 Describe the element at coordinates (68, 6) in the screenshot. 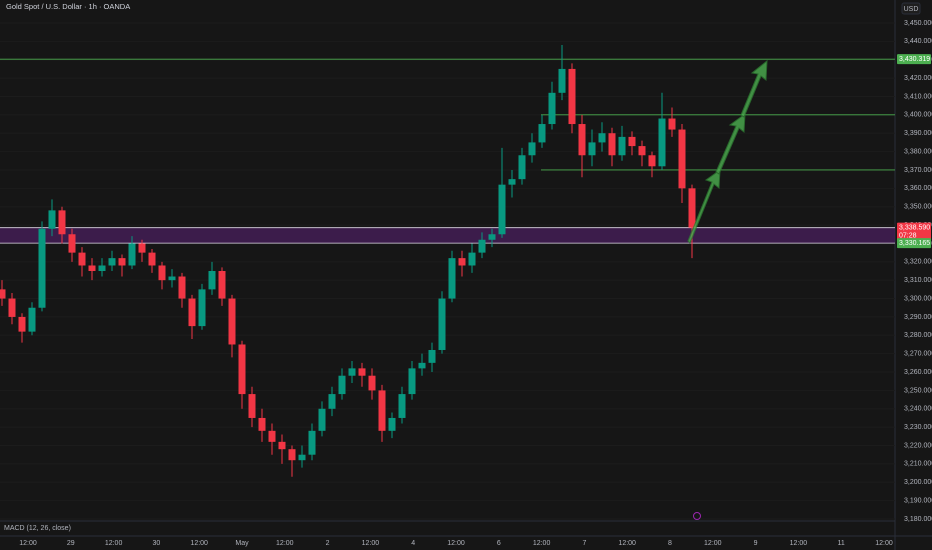

I see `chart-title: Gold Spot / U.S. Dollar · 1h · OANDA` at that location.